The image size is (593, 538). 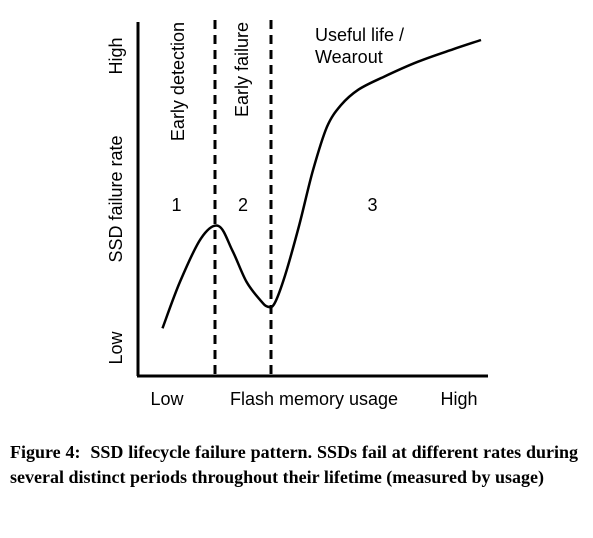 What do you see at coordinates (178, 81) in the screenshot?
I see `region-label-1: Early detection` at bounding box center [178, 81].